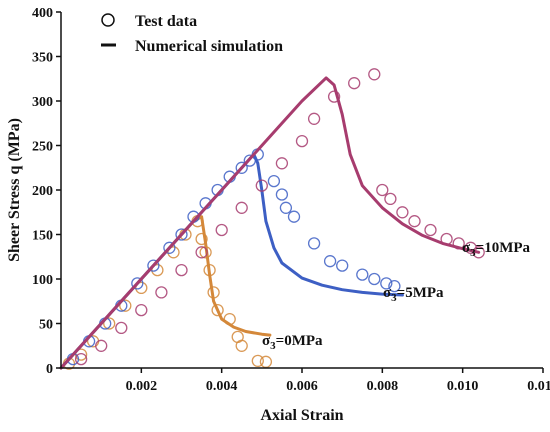 This screenshot has width=550, height=432. Describe the element at coordinates (538, 386) in the screenshot. I see `x-tick-label: 0.012` at that location.